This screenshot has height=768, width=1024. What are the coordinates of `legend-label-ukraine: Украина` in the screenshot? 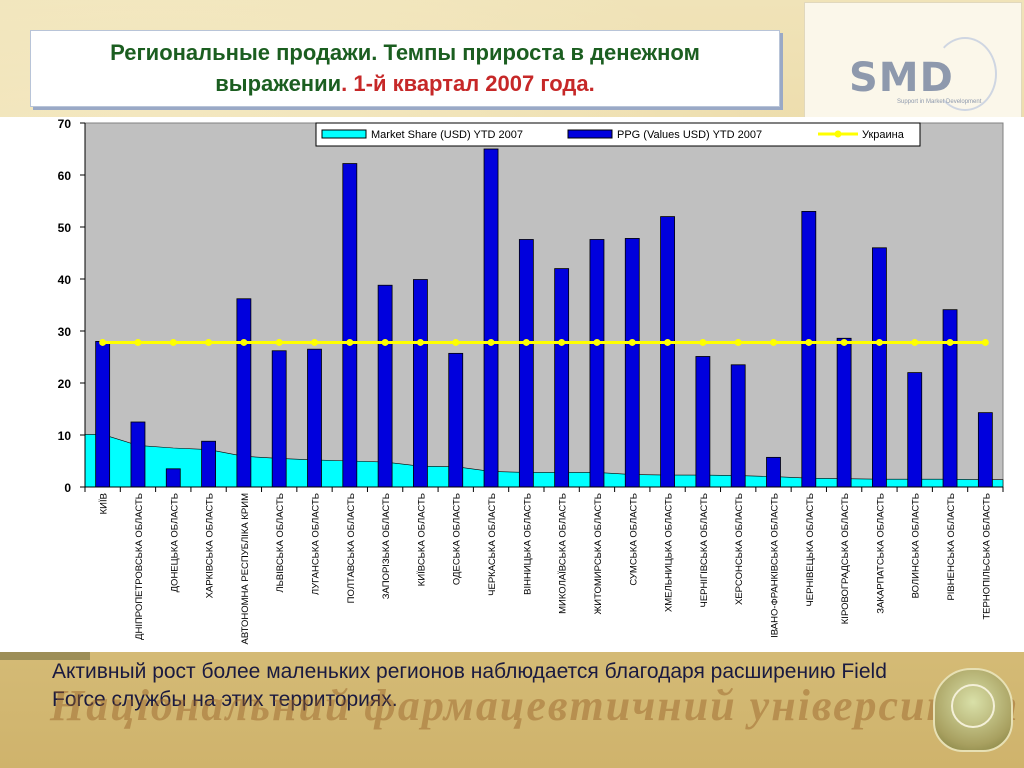 It's located at (883, 135).